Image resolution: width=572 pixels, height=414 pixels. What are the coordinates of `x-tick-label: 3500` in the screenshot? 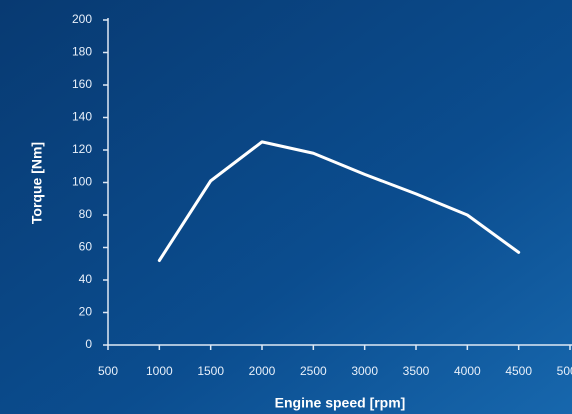 It's located at (416, 371).